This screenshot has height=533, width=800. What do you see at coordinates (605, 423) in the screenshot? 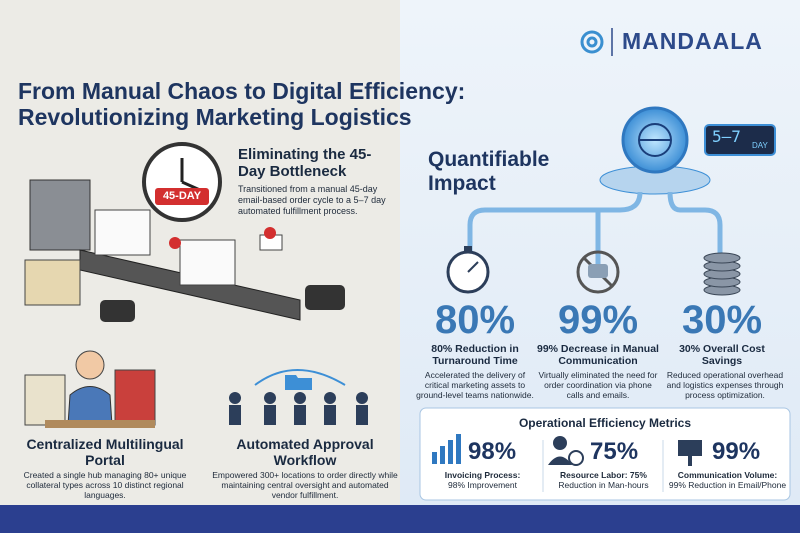
I see `metrics-heading: Operational Efficiency Metrics` at bounding box center [605, 423].